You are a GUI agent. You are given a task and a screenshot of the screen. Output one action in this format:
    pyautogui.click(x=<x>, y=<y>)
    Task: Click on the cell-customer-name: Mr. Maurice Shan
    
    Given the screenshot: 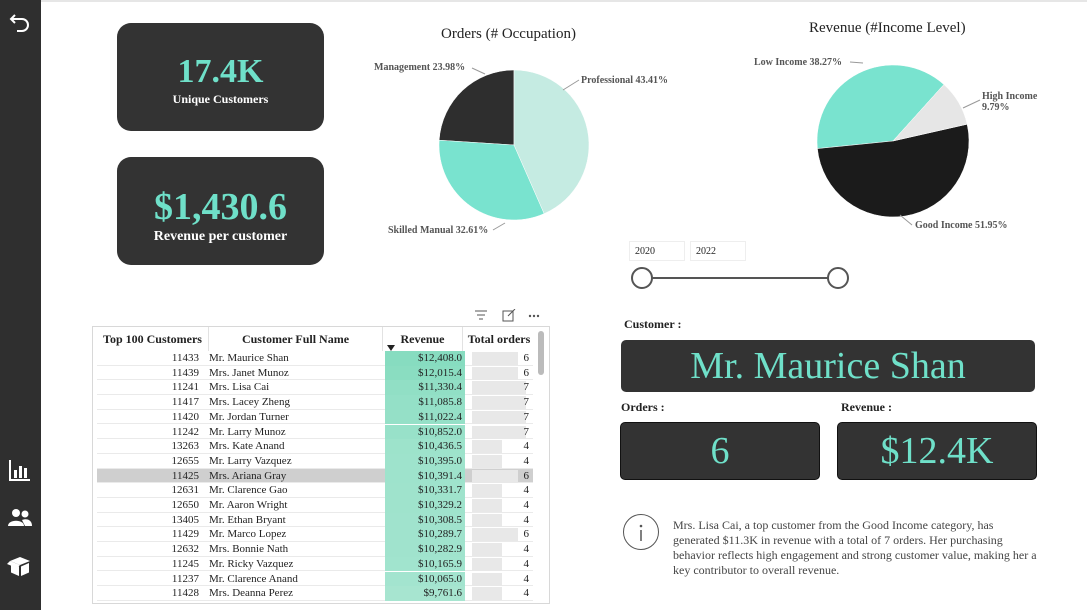 What is the action you would take?
    pyautogui.click(x=249, y=358)
    